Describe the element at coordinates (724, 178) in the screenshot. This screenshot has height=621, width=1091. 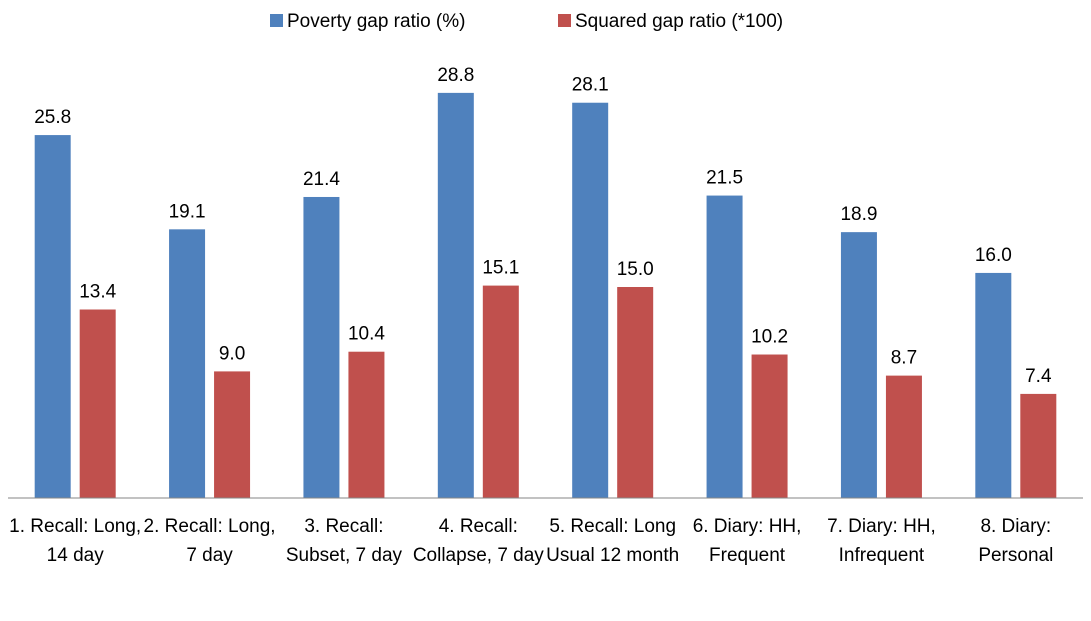
I see `data-label: 21.5` at that location.